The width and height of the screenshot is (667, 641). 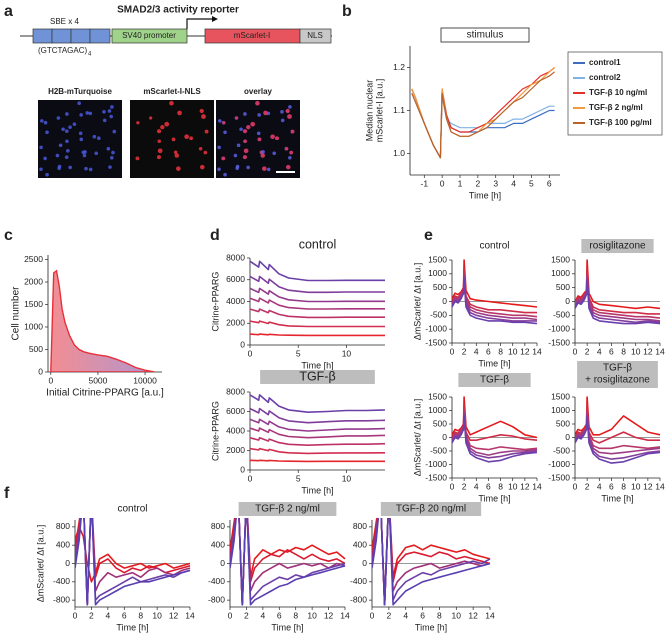 What do you see at coordinates (149, 36) in the screenshot?
I see `promoter-box` at bounding box center [149, 36].